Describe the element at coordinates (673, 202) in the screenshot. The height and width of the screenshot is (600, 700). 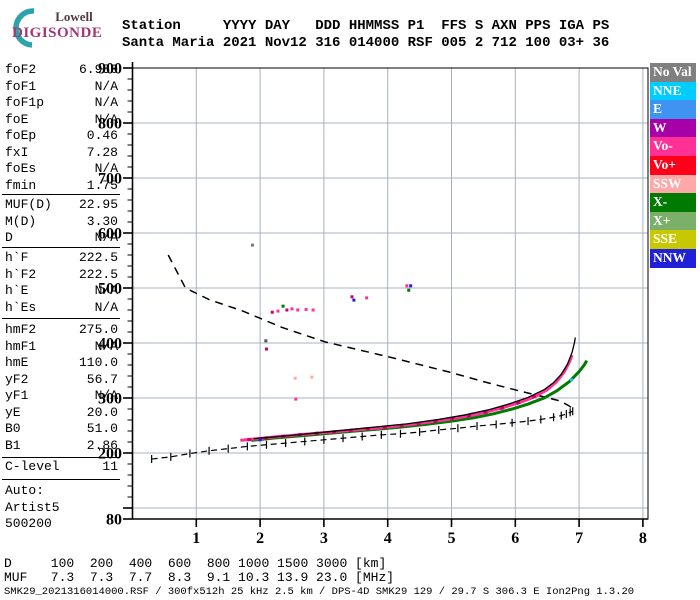
I see `legend-item-x-: X-` at that location.